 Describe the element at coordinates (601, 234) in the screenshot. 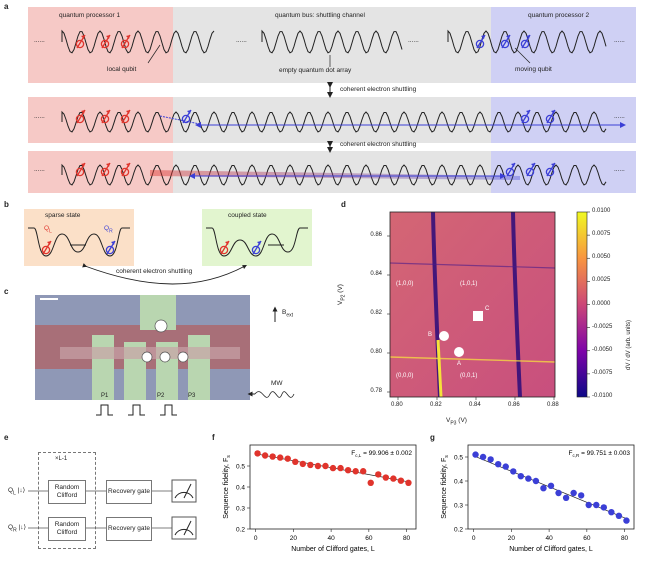

I see `cbar-tick-label: 0.0075` at that location.